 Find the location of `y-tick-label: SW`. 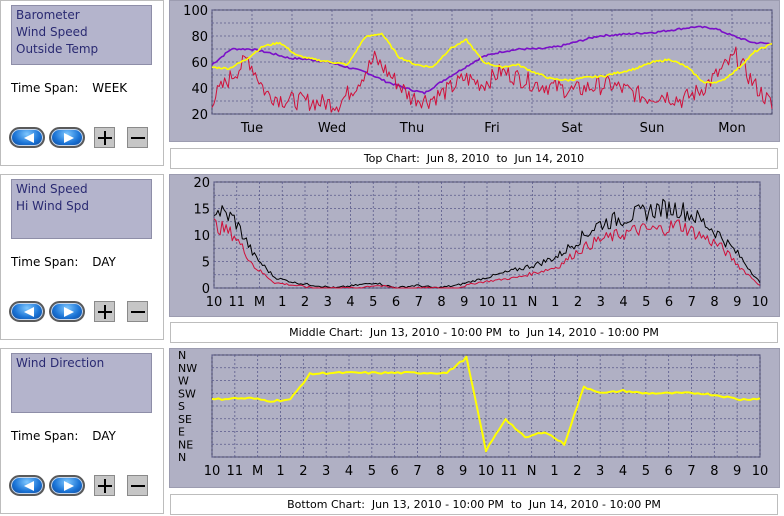

y-tick-label: SW is located at coordinates (187, 393).